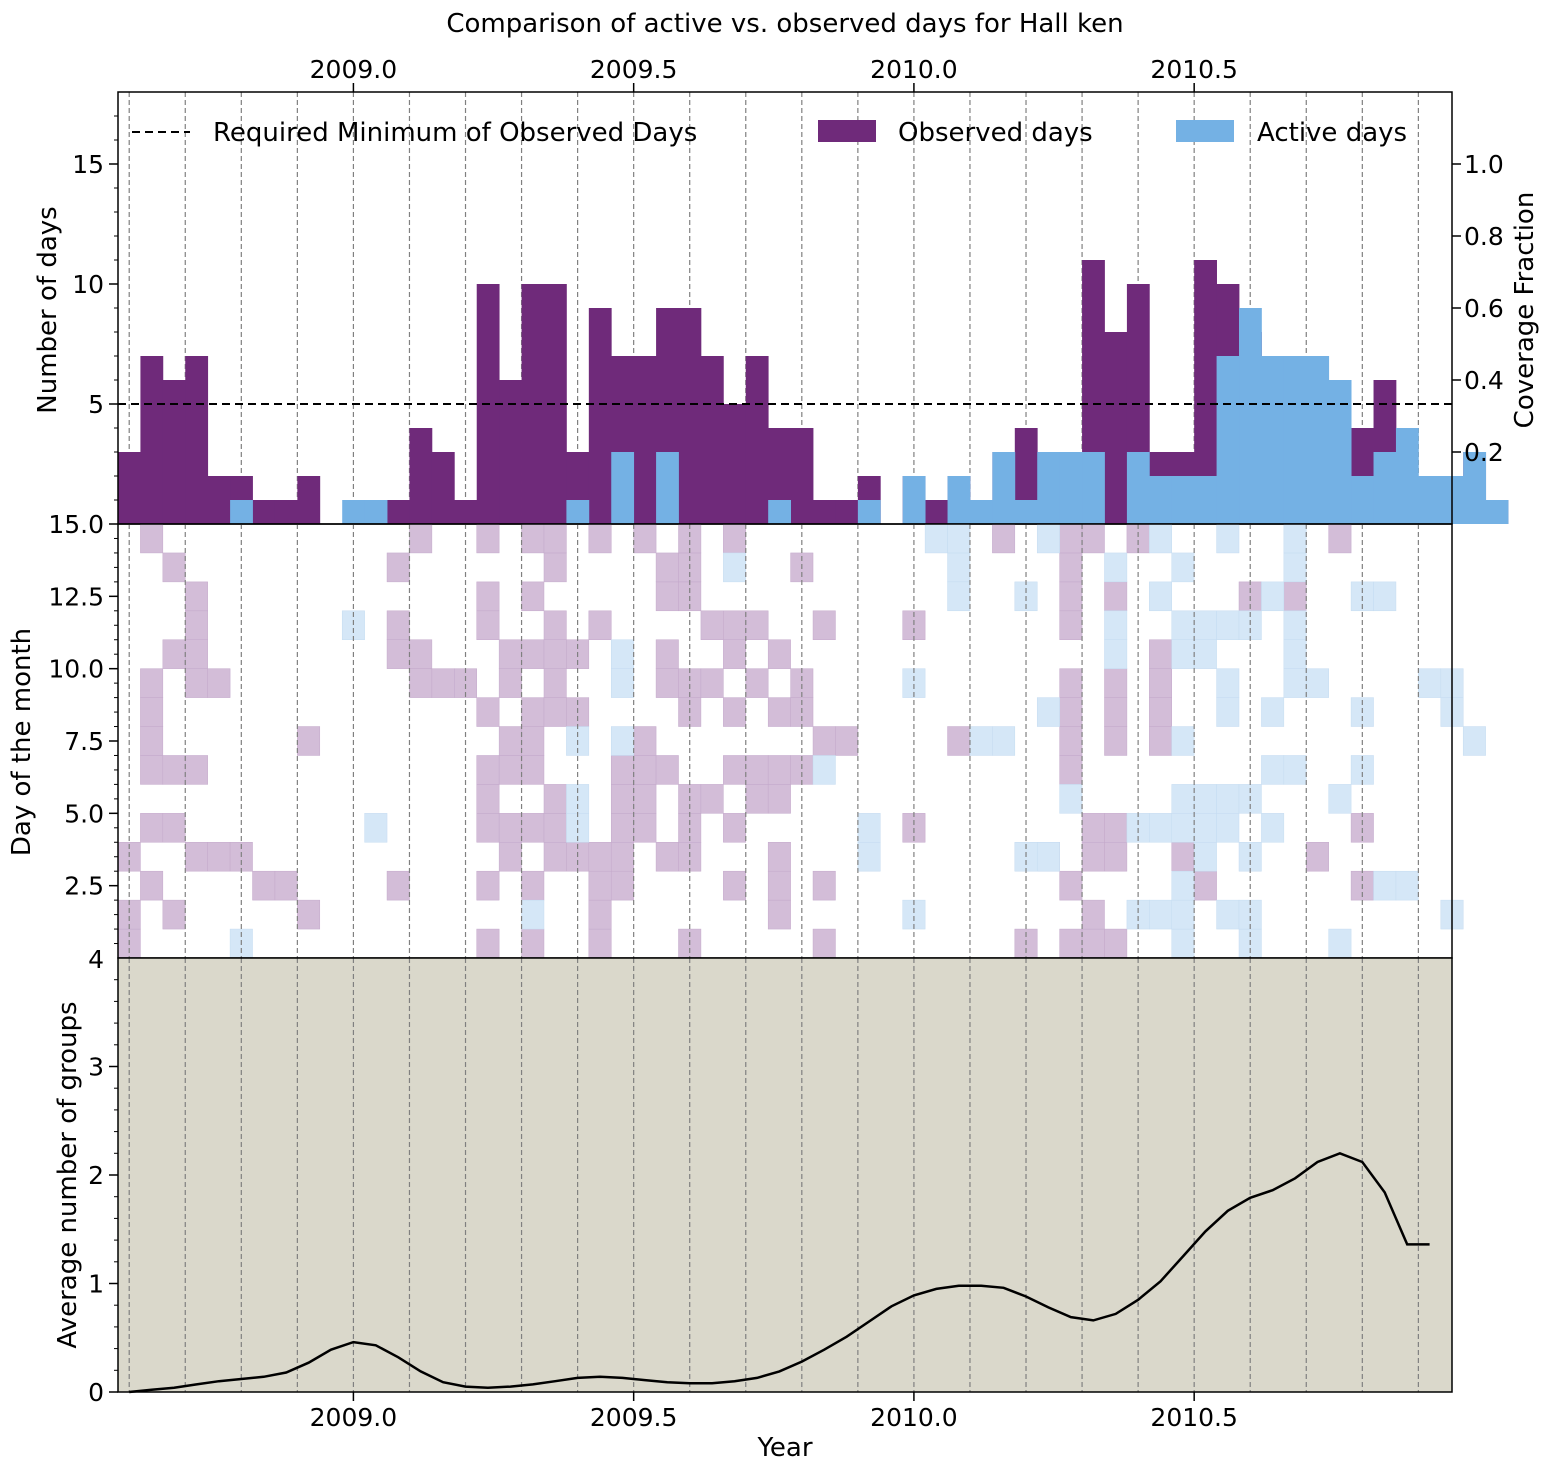 The image size is (1551, 1477). I want to click on middle-y-tick-label: 12.5, so click(76, 596).